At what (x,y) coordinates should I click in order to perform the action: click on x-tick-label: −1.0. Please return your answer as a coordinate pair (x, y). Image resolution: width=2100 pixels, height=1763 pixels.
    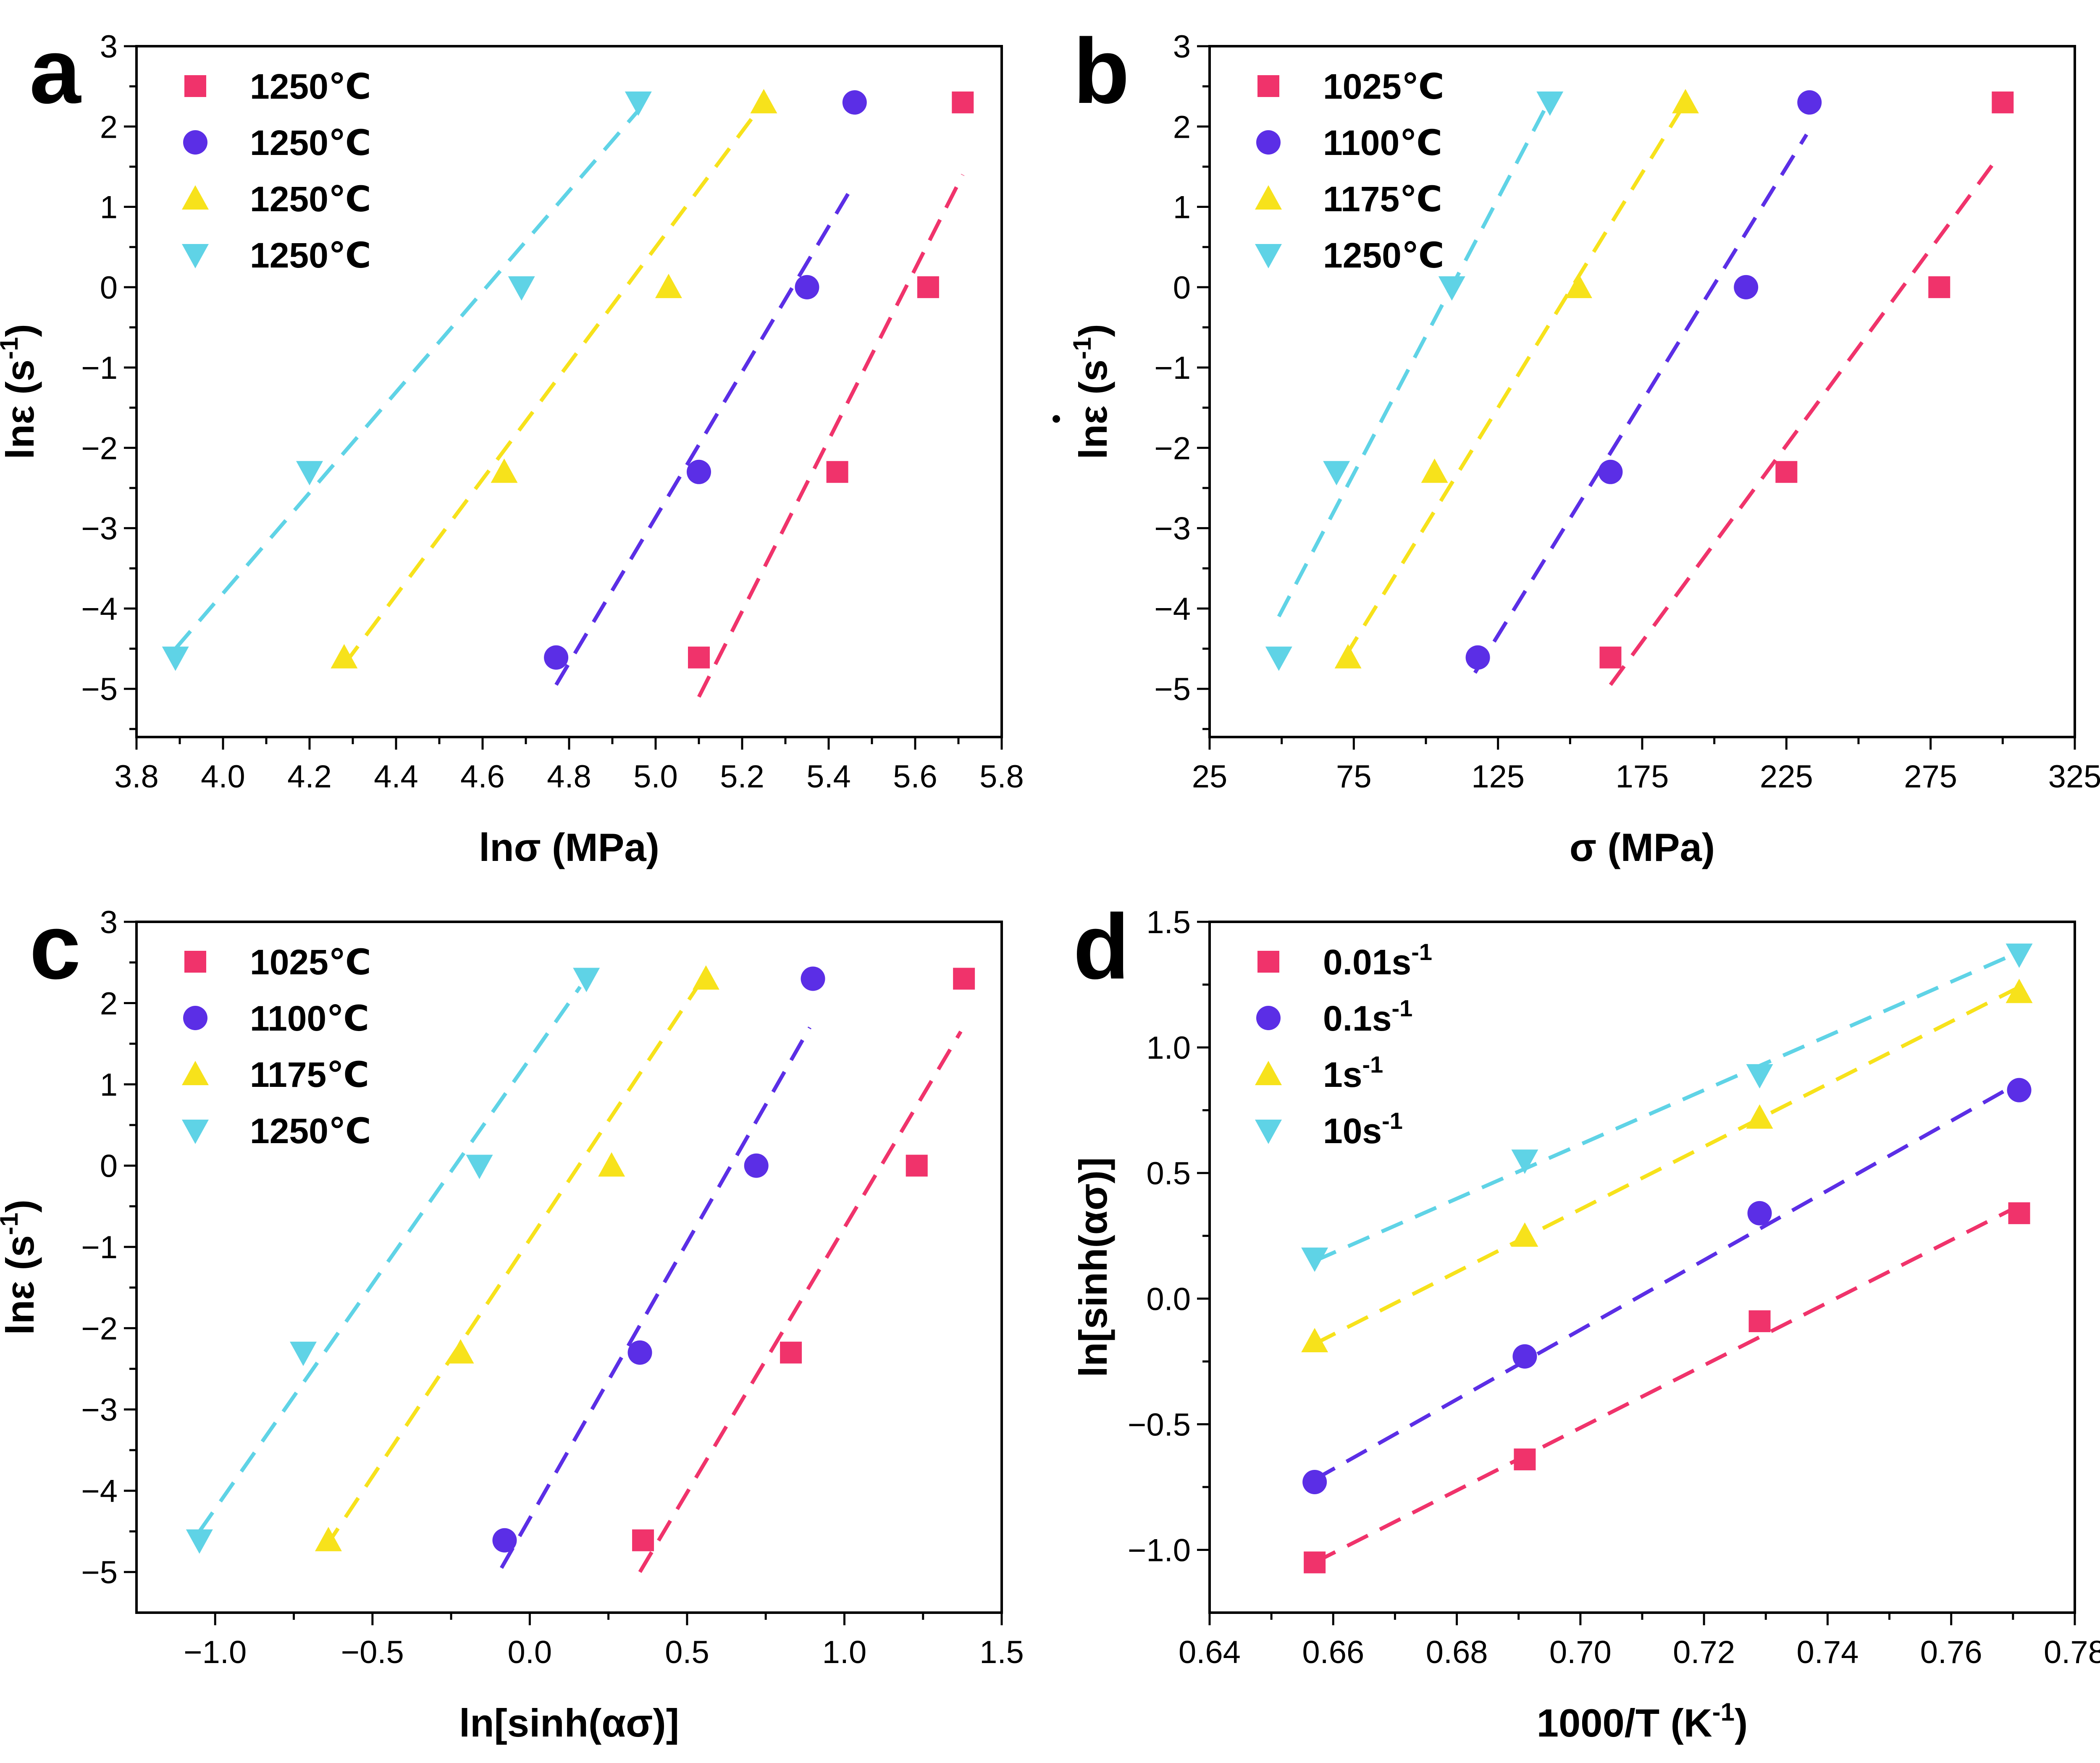
    Looking at the image, I should click on (215, 1652).